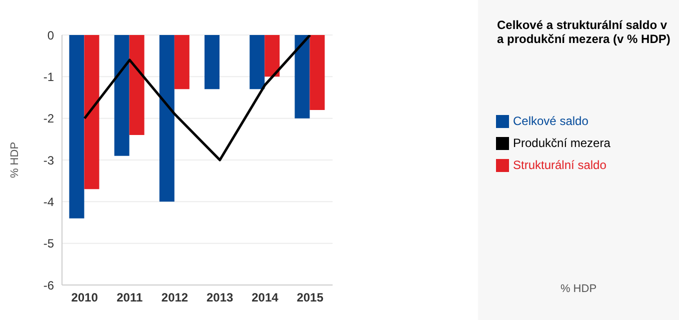  What do you see at coordinates (48, 160) in the screenshot?
I see `y-tick-label: -3` at bounding box center [48, 160].